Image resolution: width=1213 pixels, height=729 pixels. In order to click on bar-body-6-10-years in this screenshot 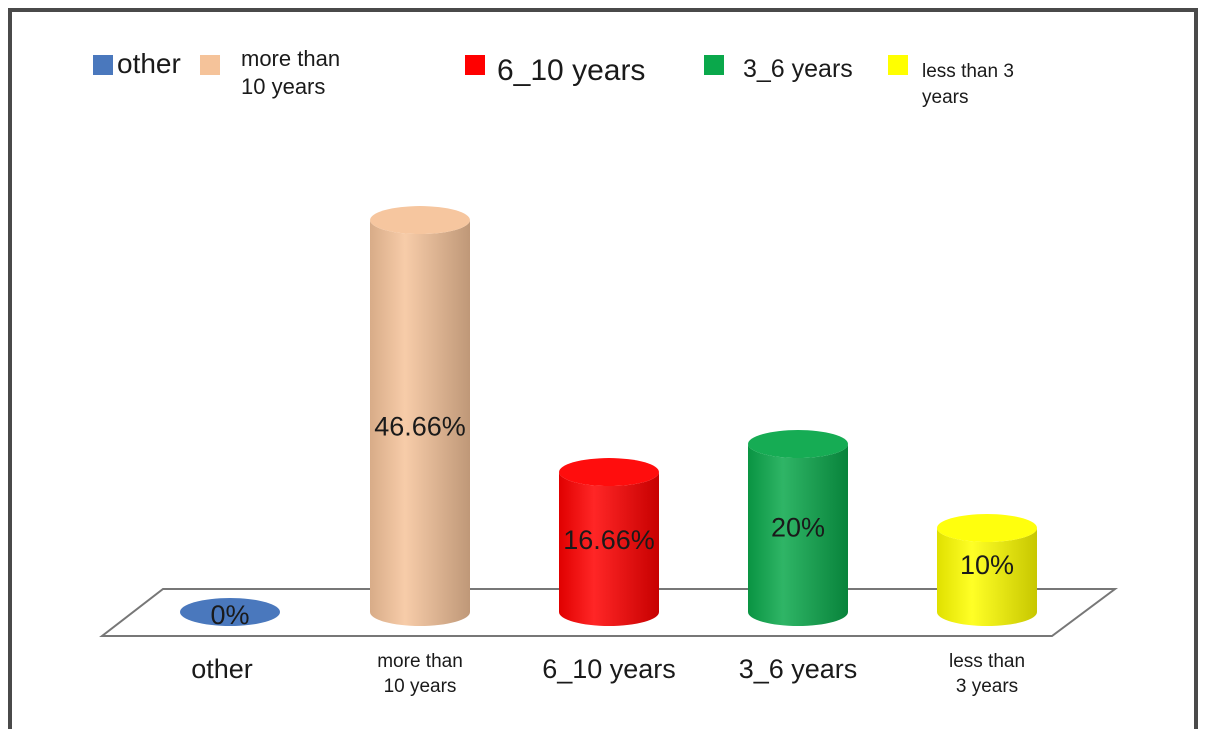, I will do `click(609, 549)`.